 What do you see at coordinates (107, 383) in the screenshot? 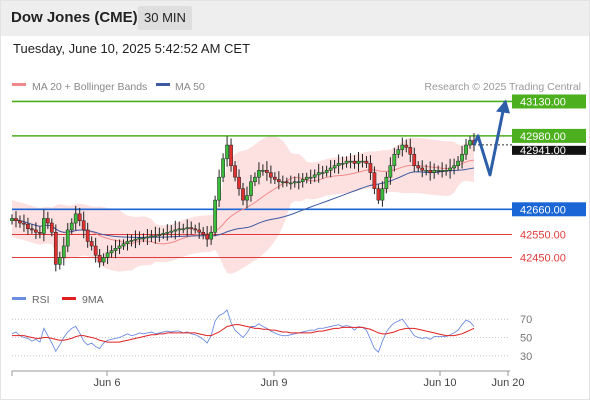
I see `x-tick-label-0: Jun 6` at bounding box center [107, 383].